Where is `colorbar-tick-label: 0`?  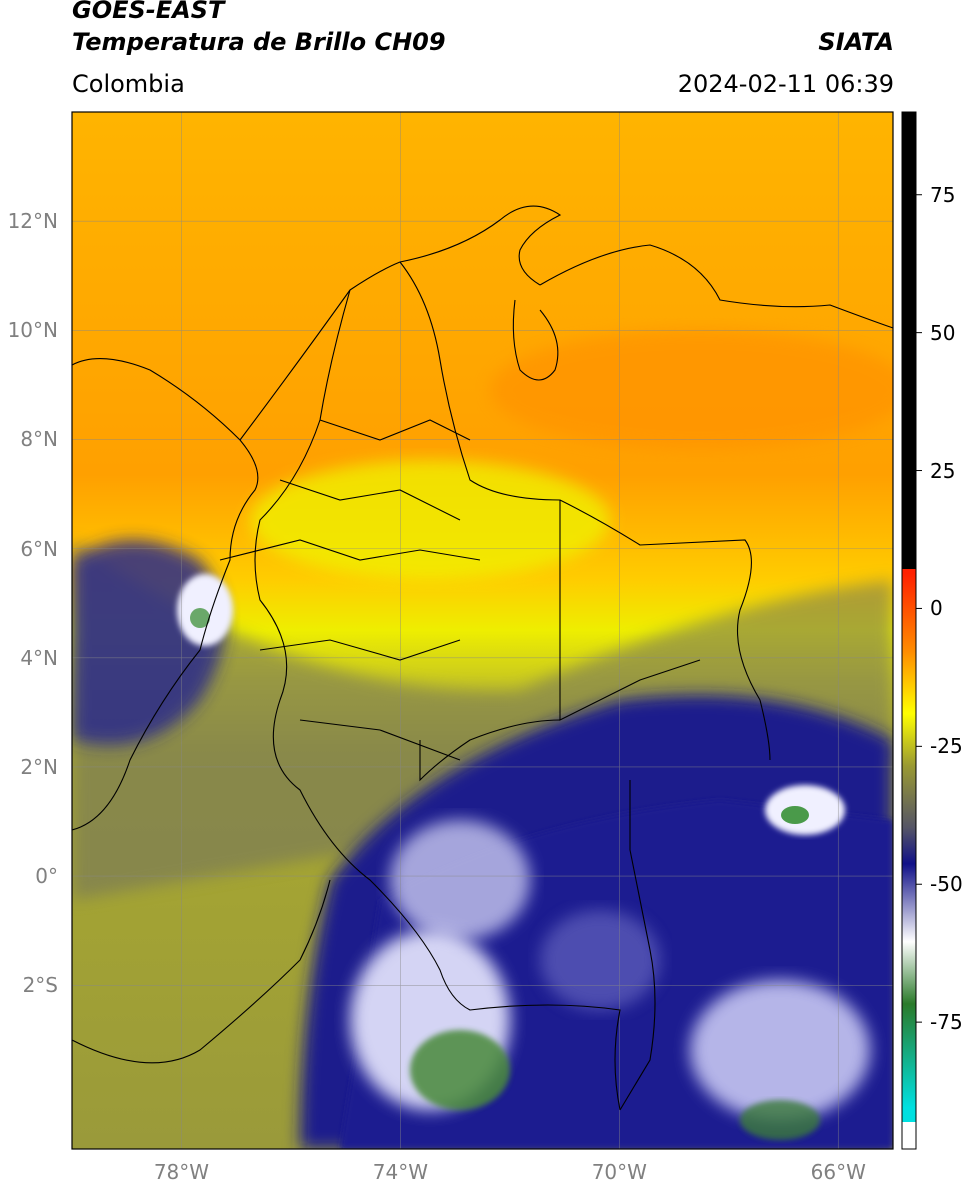
colorbar-tick-label: 0 is located at coordinates (936, 608).